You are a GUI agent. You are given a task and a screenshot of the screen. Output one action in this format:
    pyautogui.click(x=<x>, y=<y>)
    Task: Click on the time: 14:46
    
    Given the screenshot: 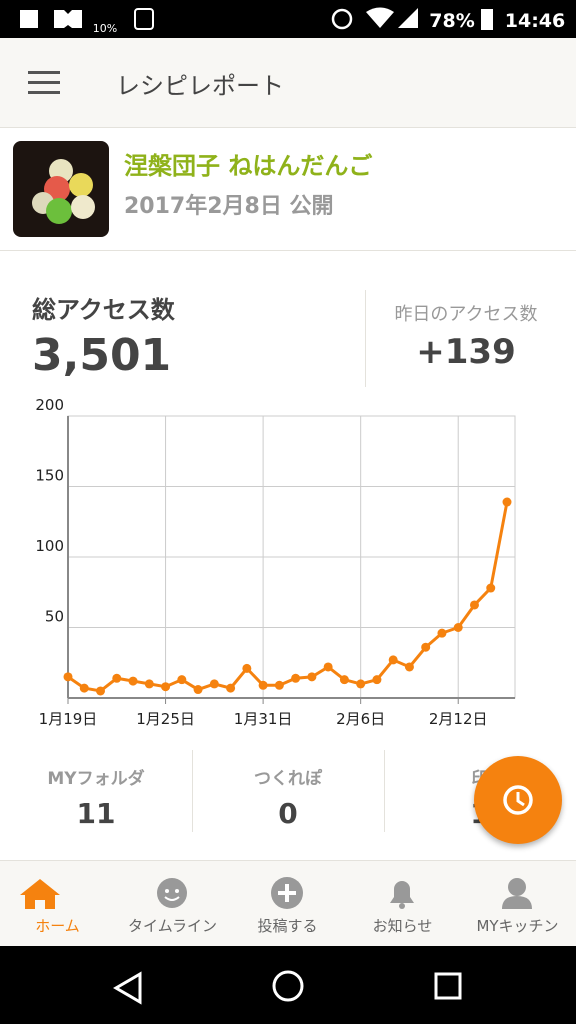 What is the action you would take?
    pyautogui.click(x=535, y=21)
    